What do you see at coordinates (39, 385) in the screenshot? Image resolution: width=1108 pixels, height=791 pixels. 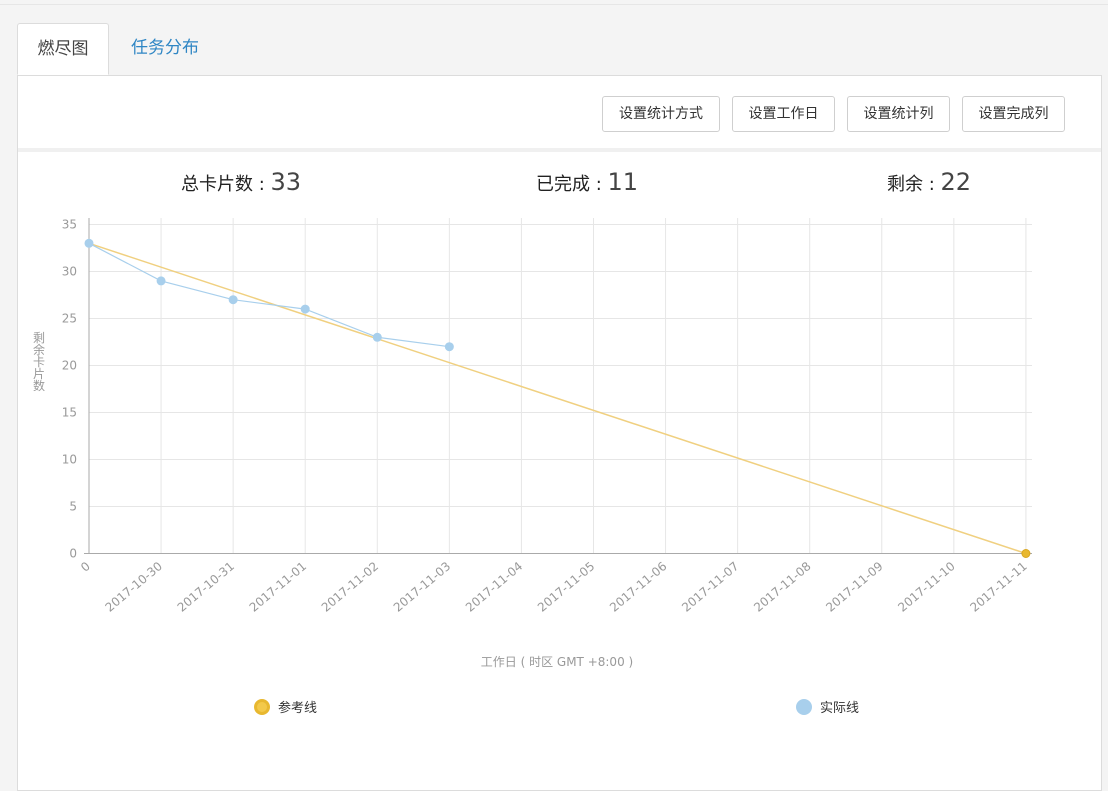 I see `y-axis-title-char: 数` at bounding box center [39, 385].